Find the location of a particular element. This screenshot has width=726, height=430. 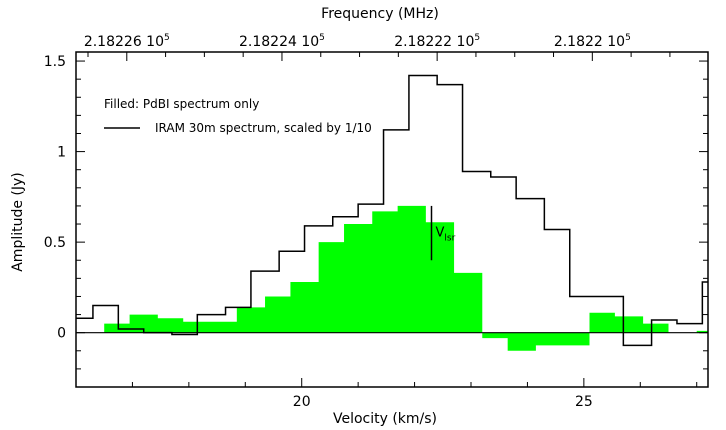

x-tick-label: 20 is located at coordinates (302, 402).